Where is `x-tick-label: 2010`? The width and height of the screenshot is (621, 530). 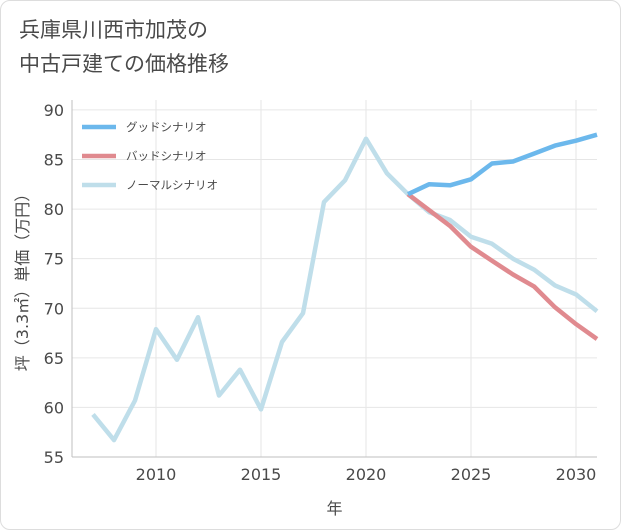
x-tick-label: 2010 is located at coordinates (156, 474).